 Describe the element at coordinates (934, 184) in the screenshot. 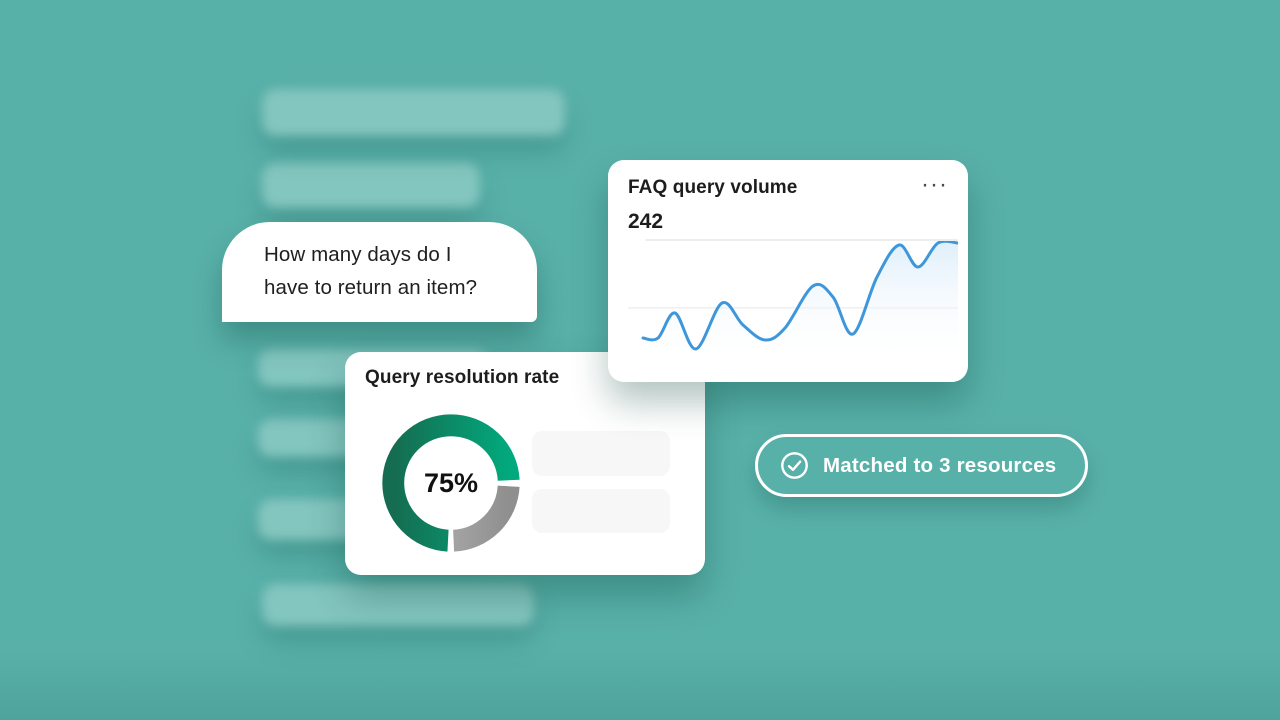

I see `overflow-menu-icon: ···` at that location.